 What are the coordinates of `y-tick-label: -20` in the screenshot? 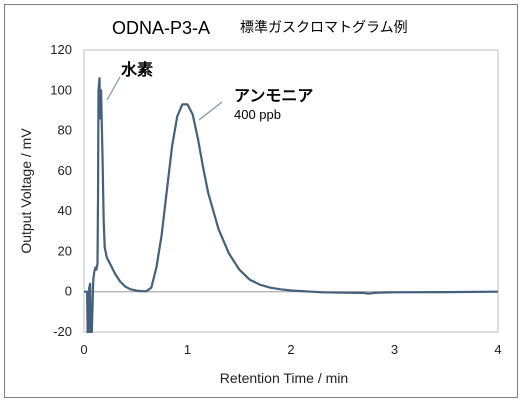 It's located at (62, 331).